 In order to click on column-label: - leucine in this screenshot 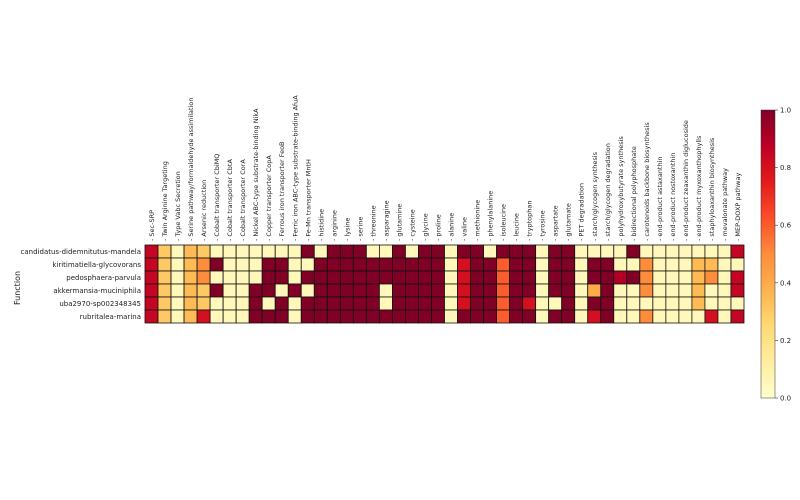, I will do `click(517, 227)`.